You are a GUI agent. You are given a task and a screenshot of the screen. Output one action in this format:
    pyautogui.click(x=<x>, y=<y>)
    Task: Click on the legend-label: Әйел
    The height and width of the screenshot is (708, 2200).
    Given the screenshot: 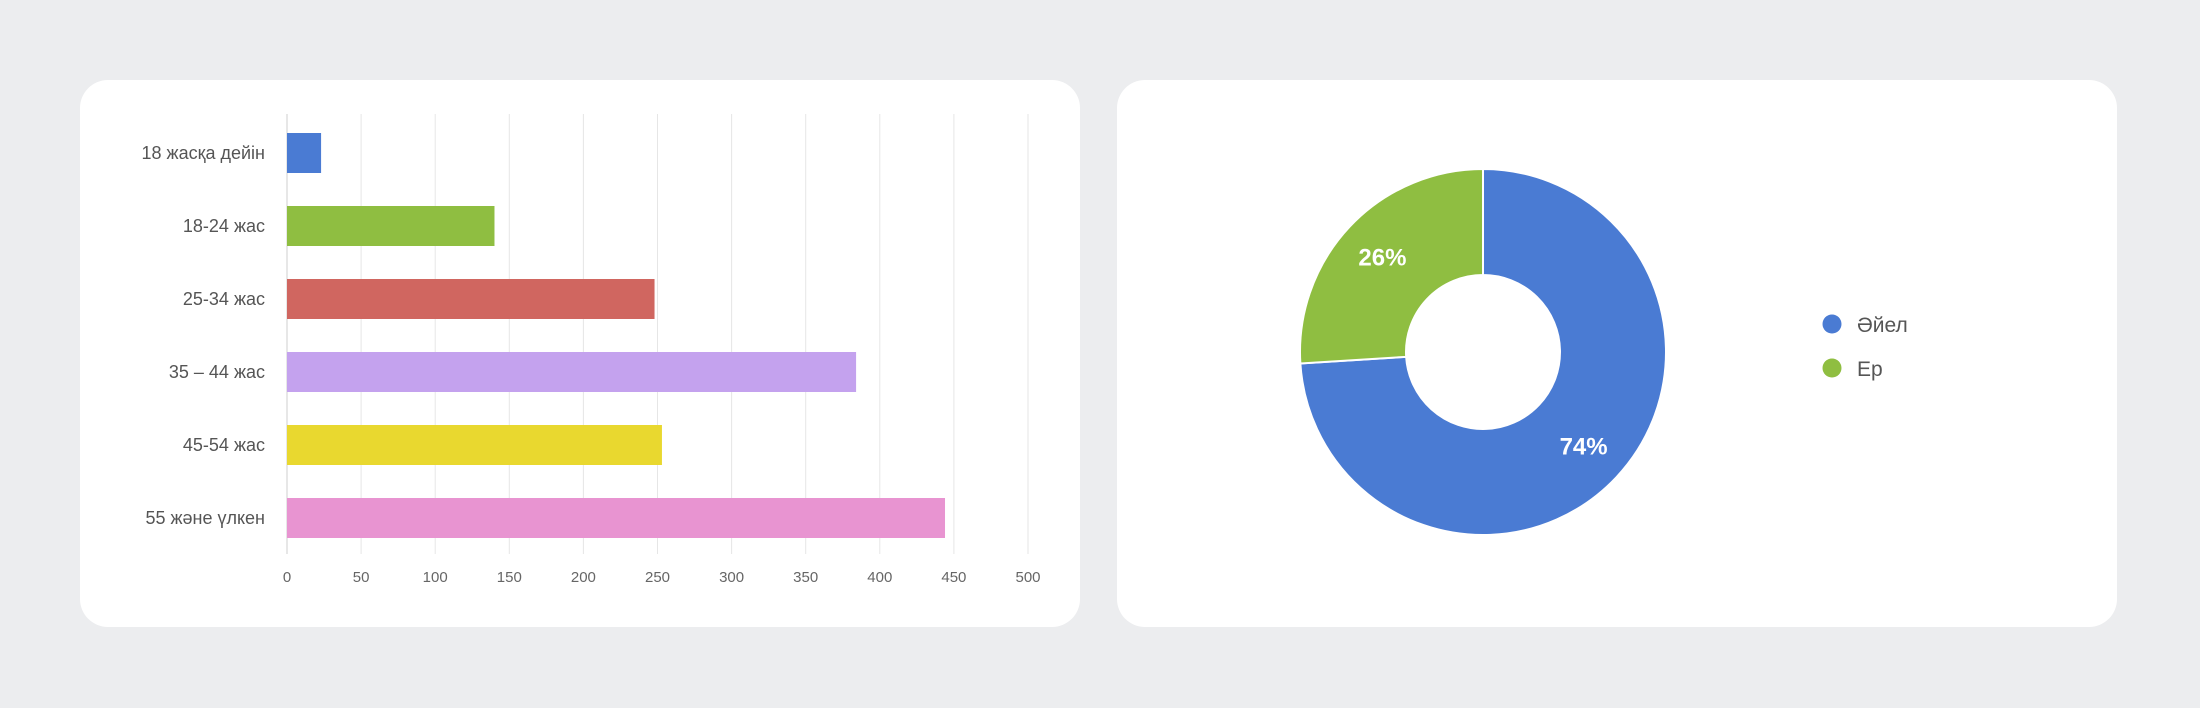 What is the action you would take?
    pyautogui.click(x=1882, y=325)
    